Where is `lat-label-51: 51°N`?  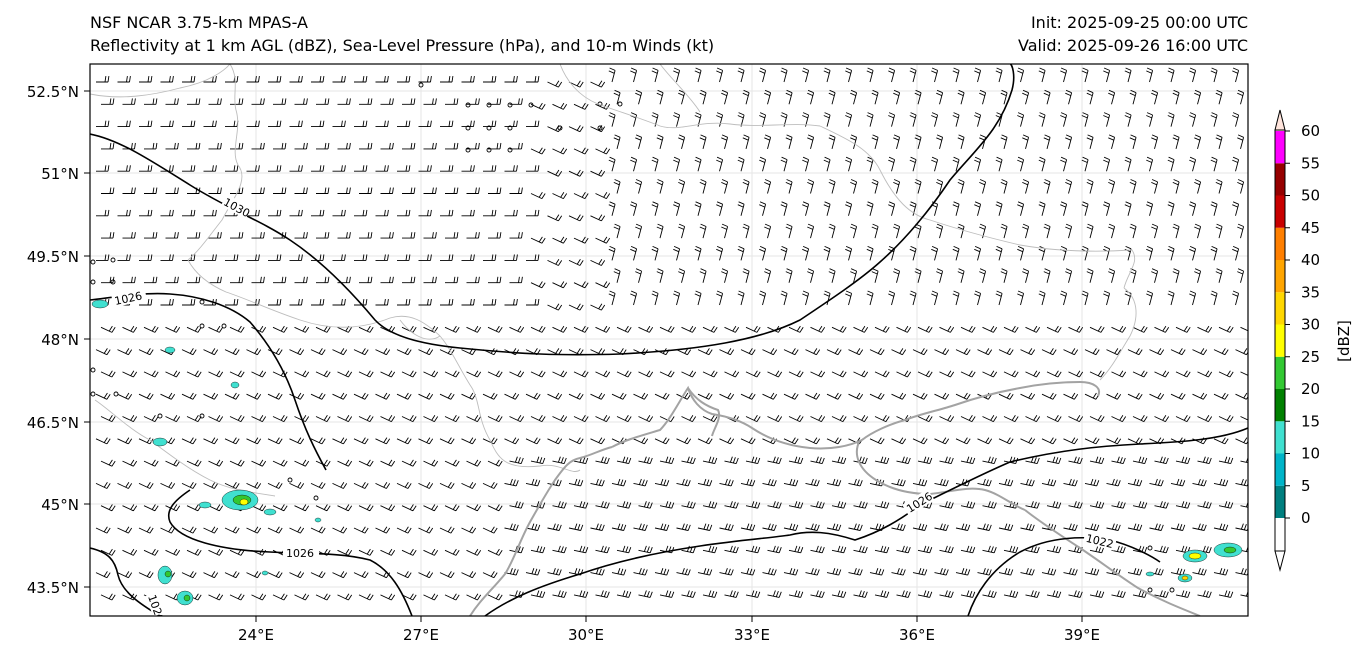 lat-label-51: 51°N is located at coordinates (60, 174).